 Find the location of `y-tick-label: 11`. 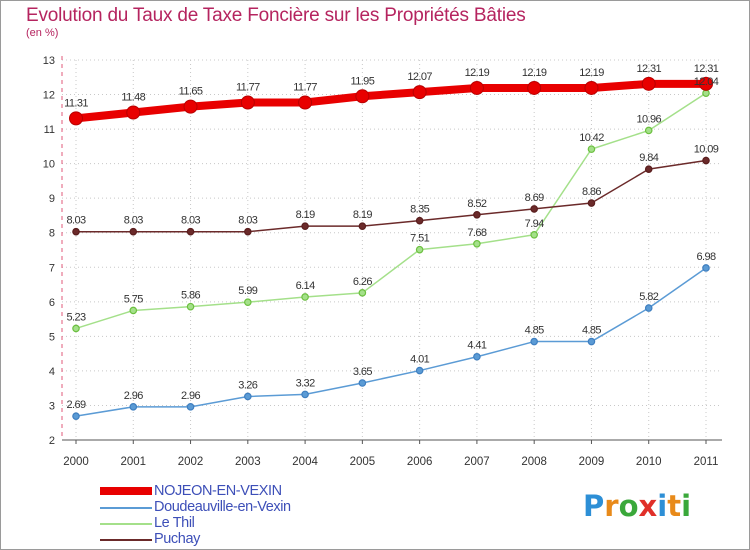

y-tick-label: 11 is located at coordinates (49, 130).